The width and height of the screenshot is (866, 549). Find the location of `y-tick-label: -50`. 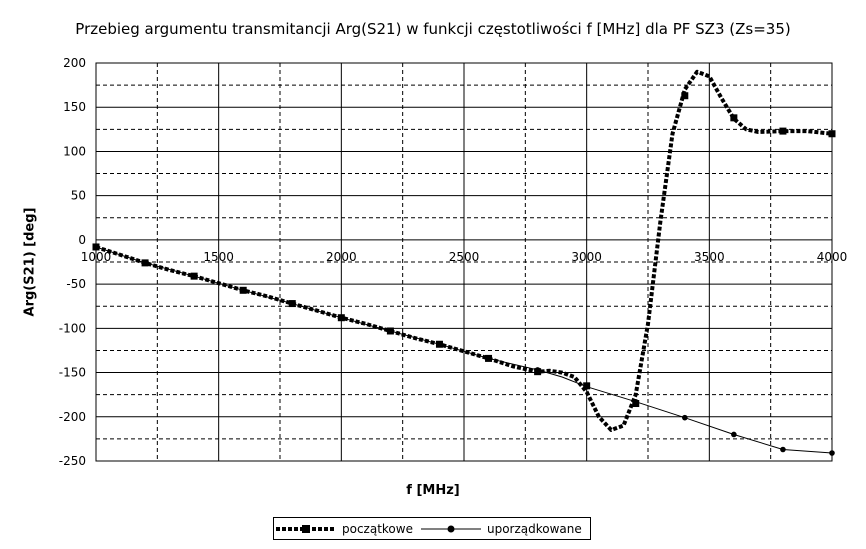

y-tick-label: -50 is located at coordinates (76, 284).